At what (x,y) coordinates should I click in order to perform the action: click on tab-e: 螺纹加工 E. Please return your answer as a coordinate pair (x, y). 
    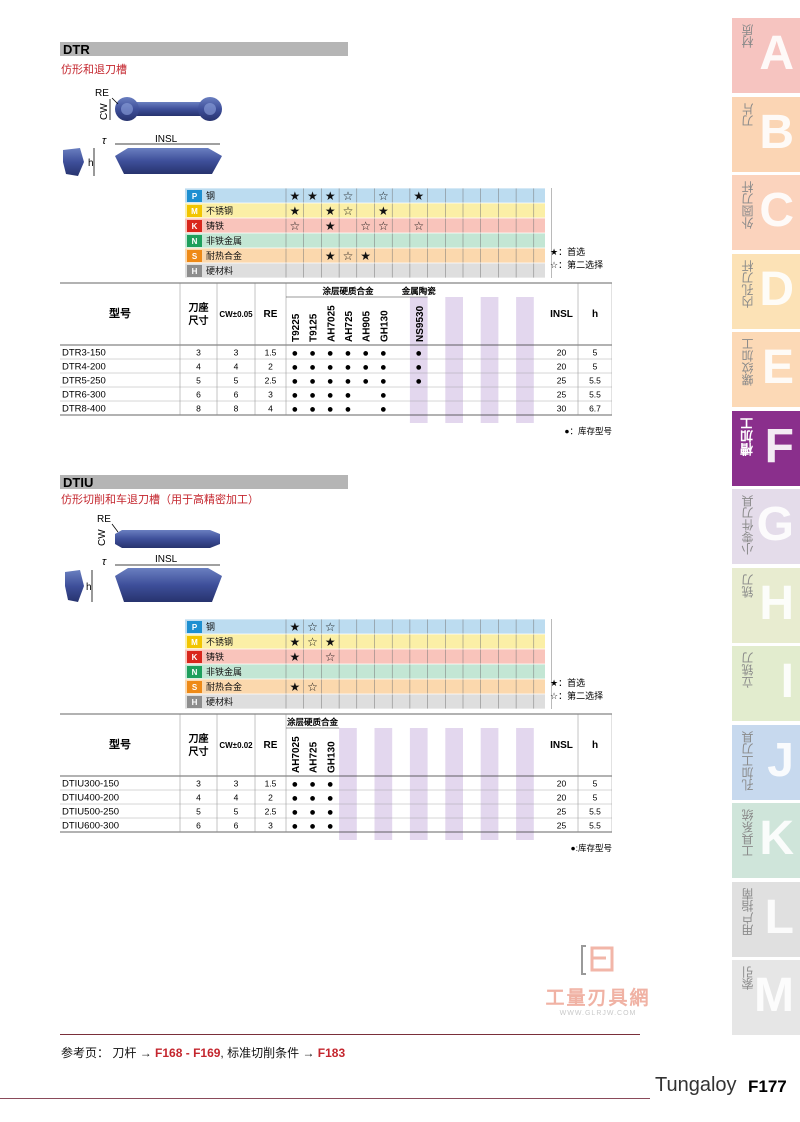
    Looking at the image, I should click on (766, 369).